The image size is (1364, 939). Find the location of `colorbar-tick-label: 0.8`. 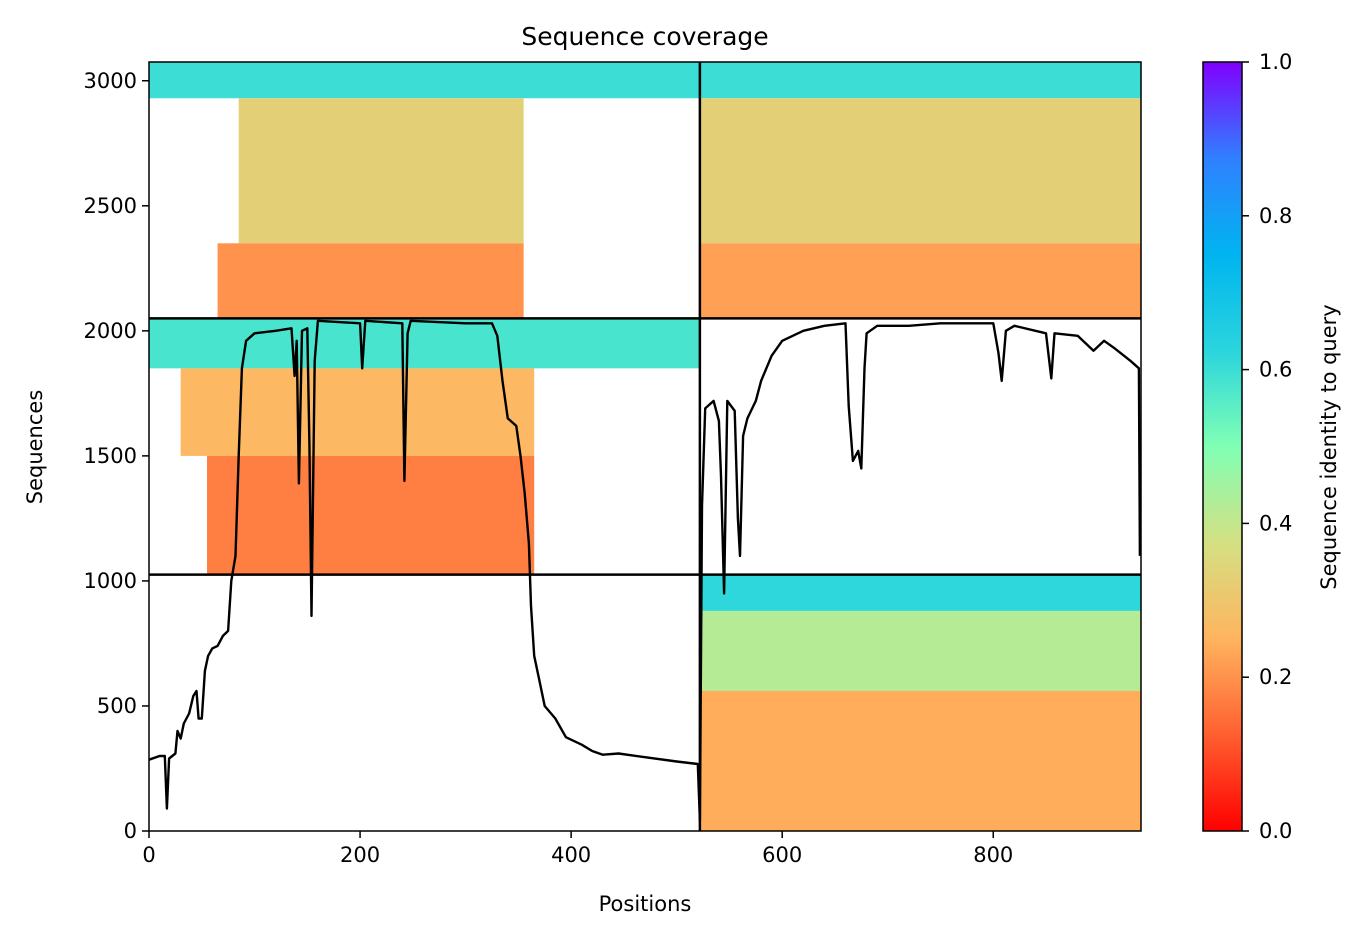

colorbar-tick-label: 0.8 is located at coordinates (1275, 216).